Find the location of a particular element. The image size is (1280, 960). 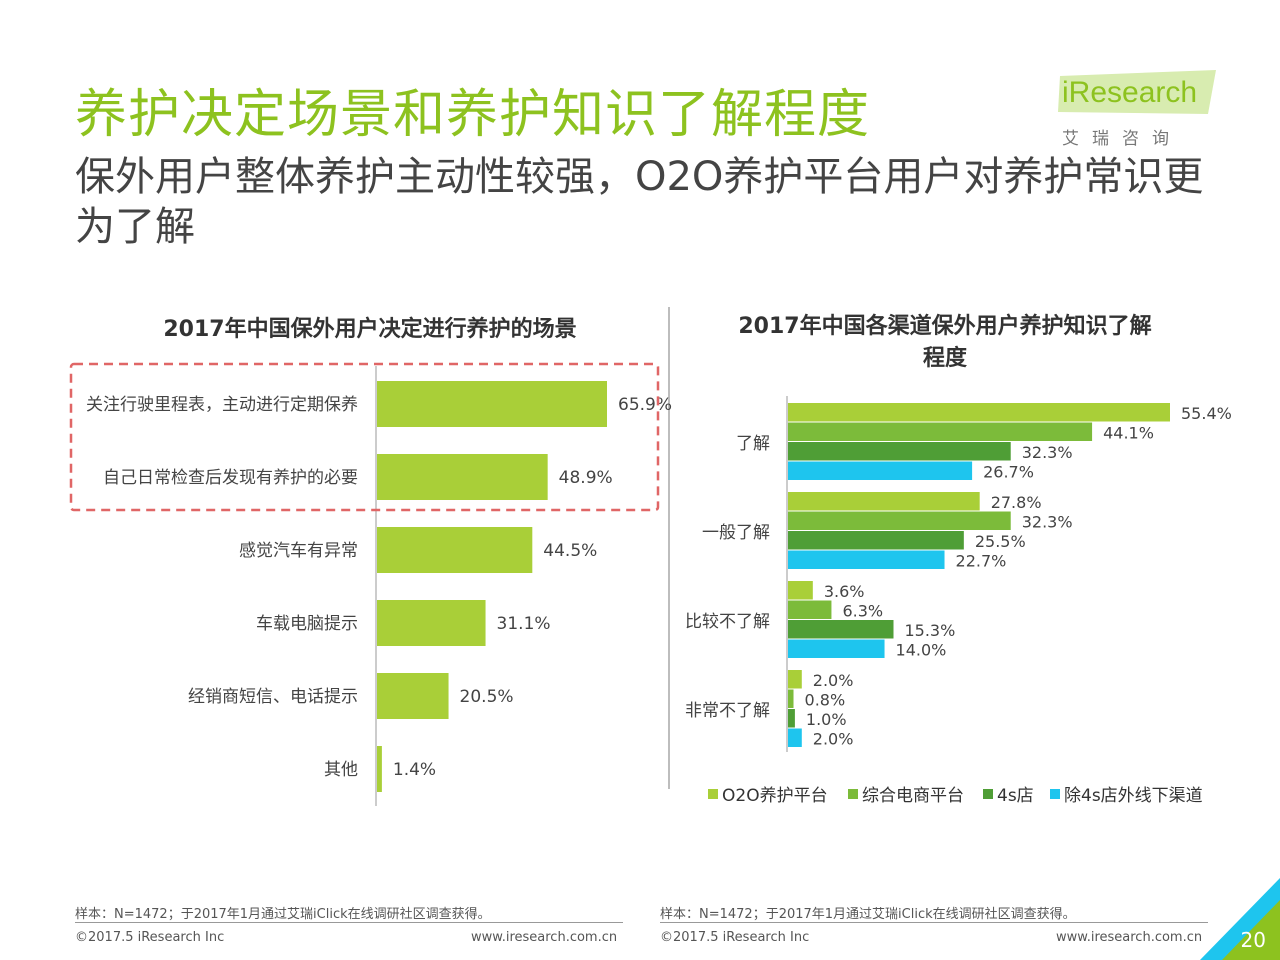

sample-note-left: 样本：N=1472；于2017年1月通过艾瑞iClick在线调研社区调查获得。 is located at coordinates (283, 914).